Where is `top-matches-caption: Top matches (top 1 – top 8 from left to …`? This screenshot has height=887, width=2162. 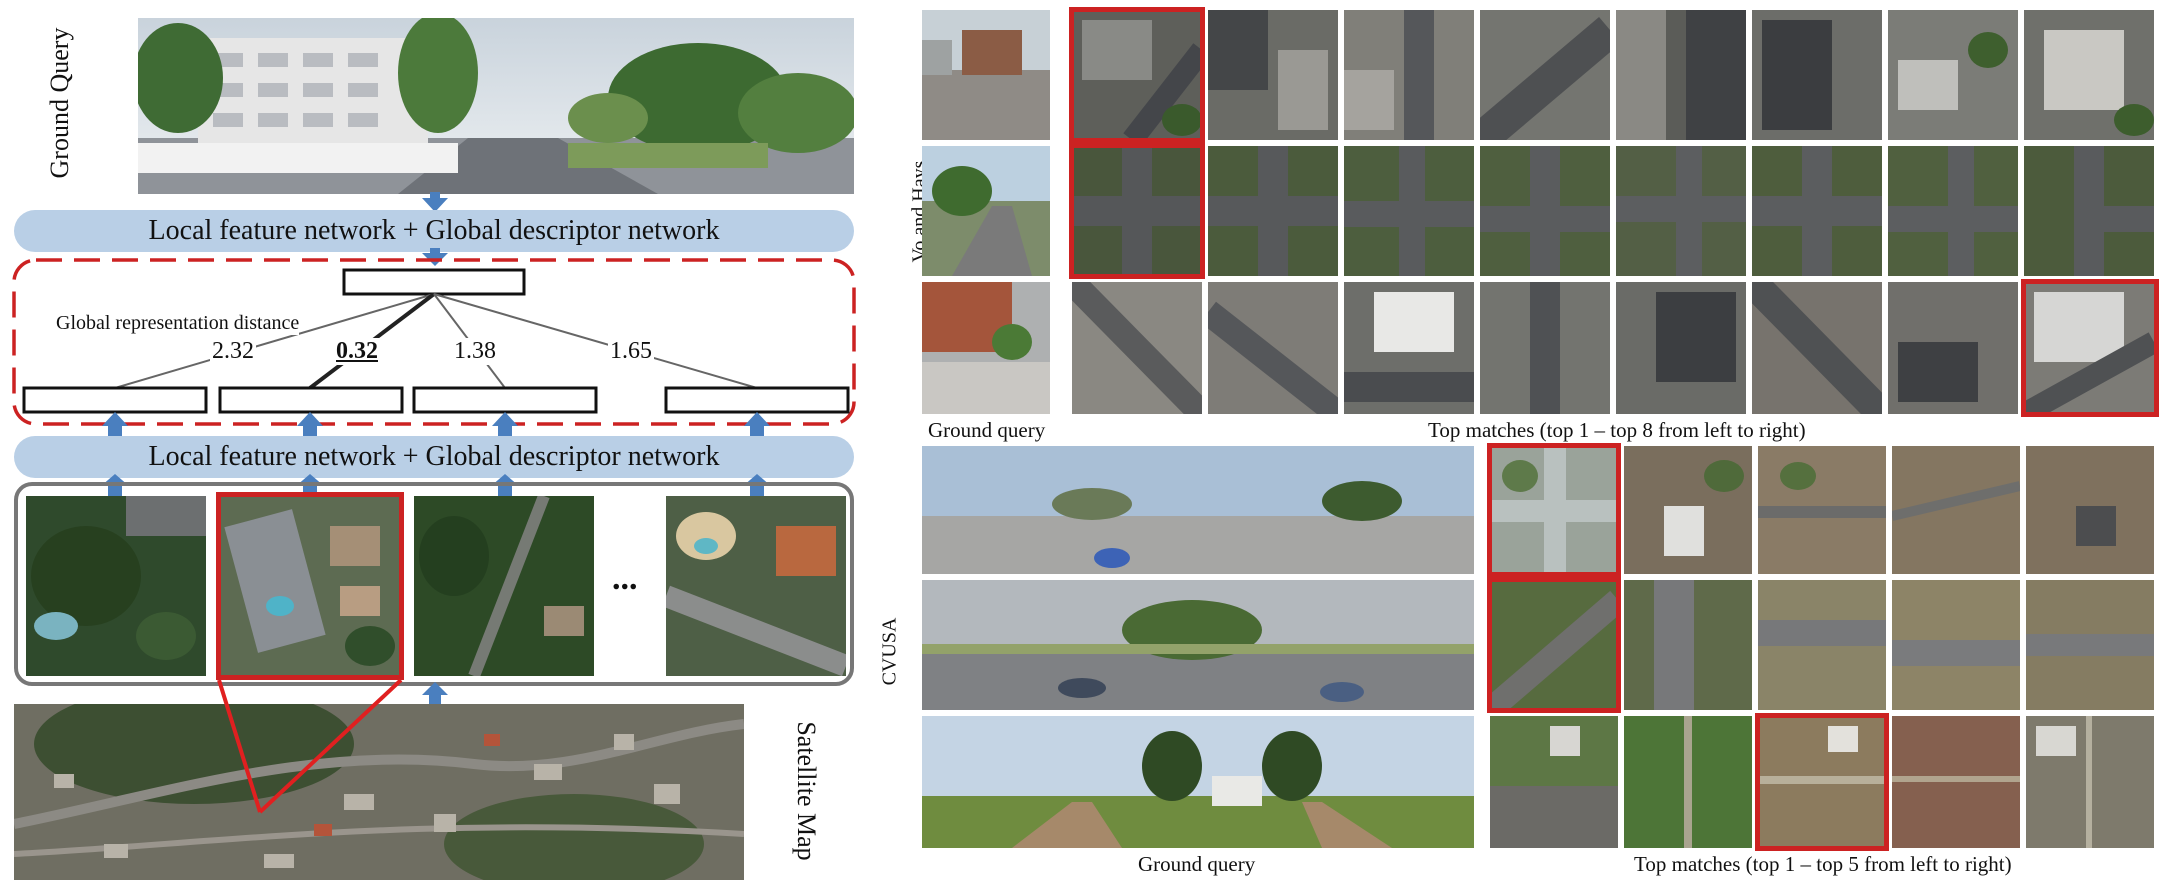
top-matches-caption: Top matches (top 1 – top 8 from left to … is located at coordinates (1617, 430).